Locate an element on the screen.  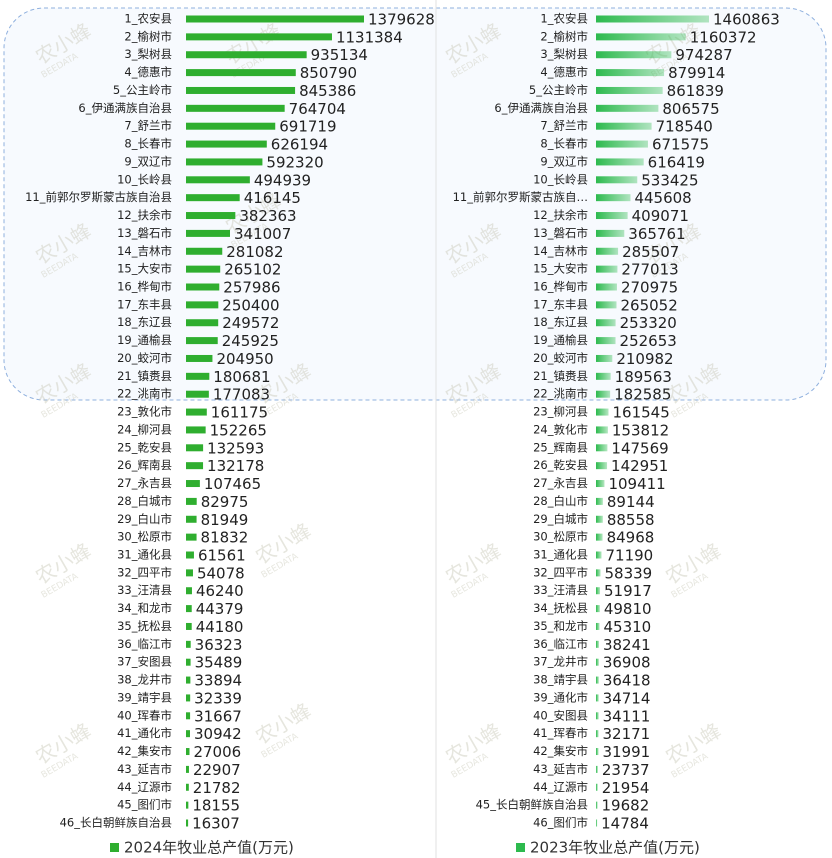
category-label: 16_桦甸市 is located at coordinates (144, 287).